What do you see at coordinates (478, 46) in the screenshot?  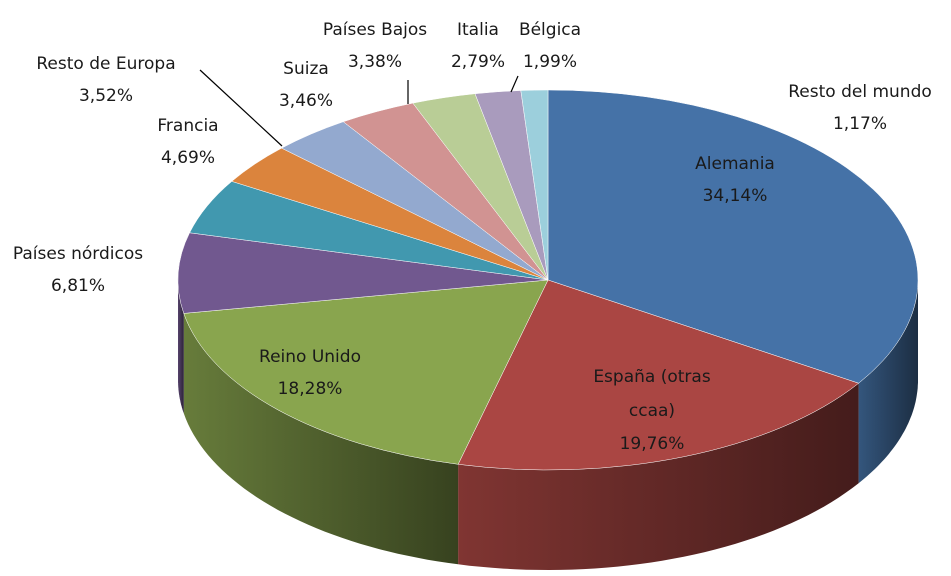 I see `slice-label: Italia 2,79%` at bounding box center [478, 46].